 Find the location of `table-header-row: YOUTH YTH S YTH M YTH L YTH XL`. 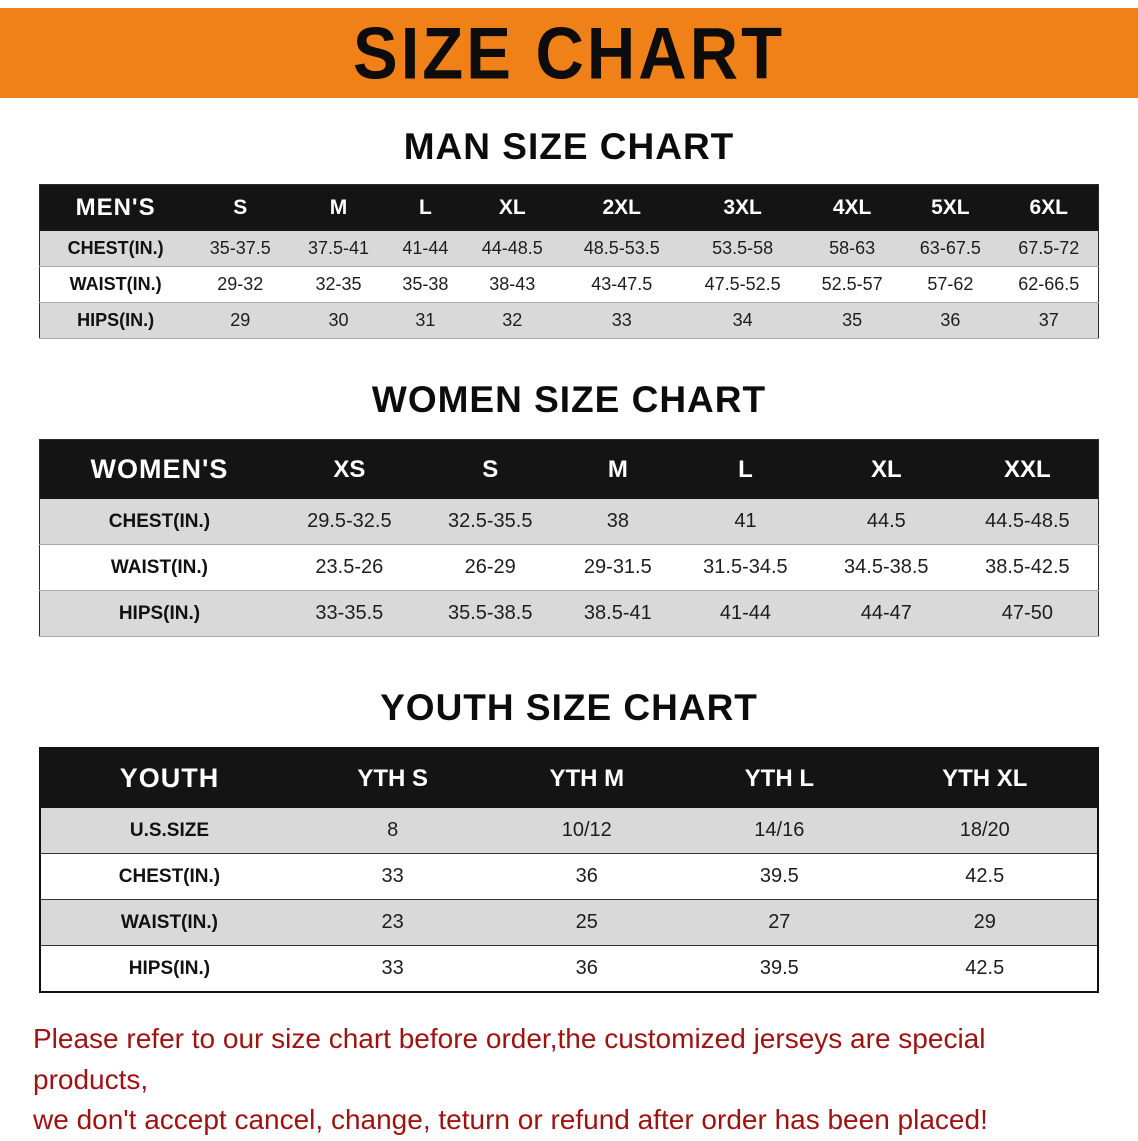

table-header-row: YOUTH YTH S YTH M YTH L YTH XL is located at coordinates (569, 778).